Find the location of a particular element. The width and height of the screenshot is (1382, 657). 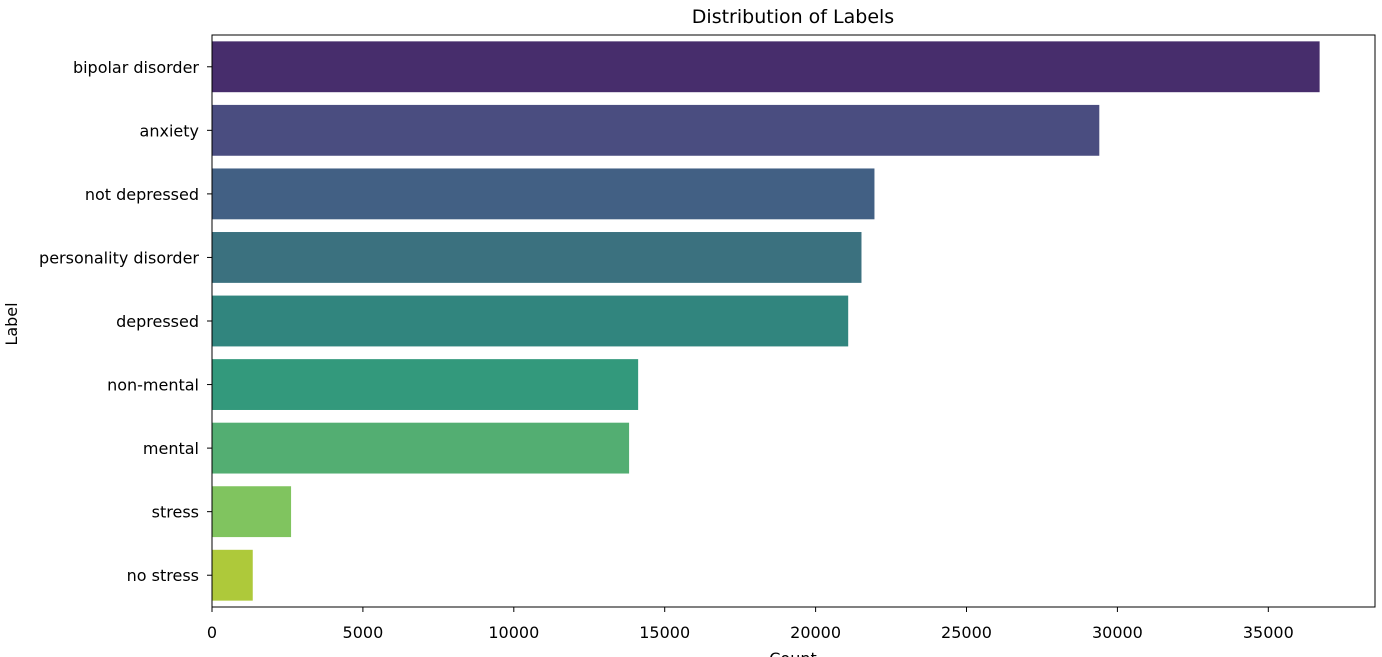

category-label: personality disorder is located at coordinates (119, 257).